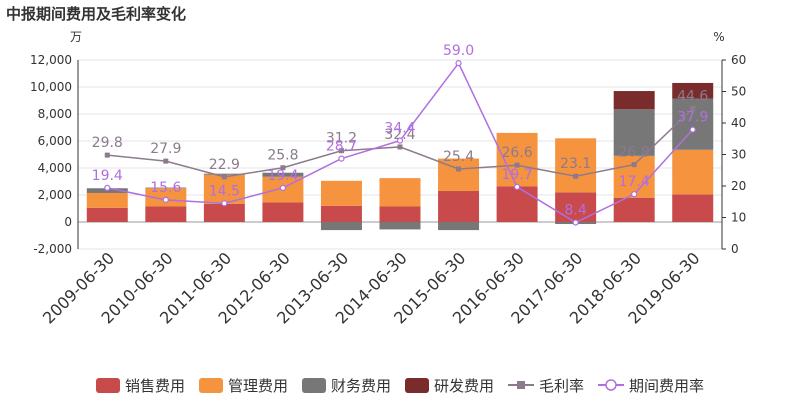  Describe the element at coordinates (562, 385) in the screenshot. I see `legend-label-gross-margin: 毛利率` at that location.